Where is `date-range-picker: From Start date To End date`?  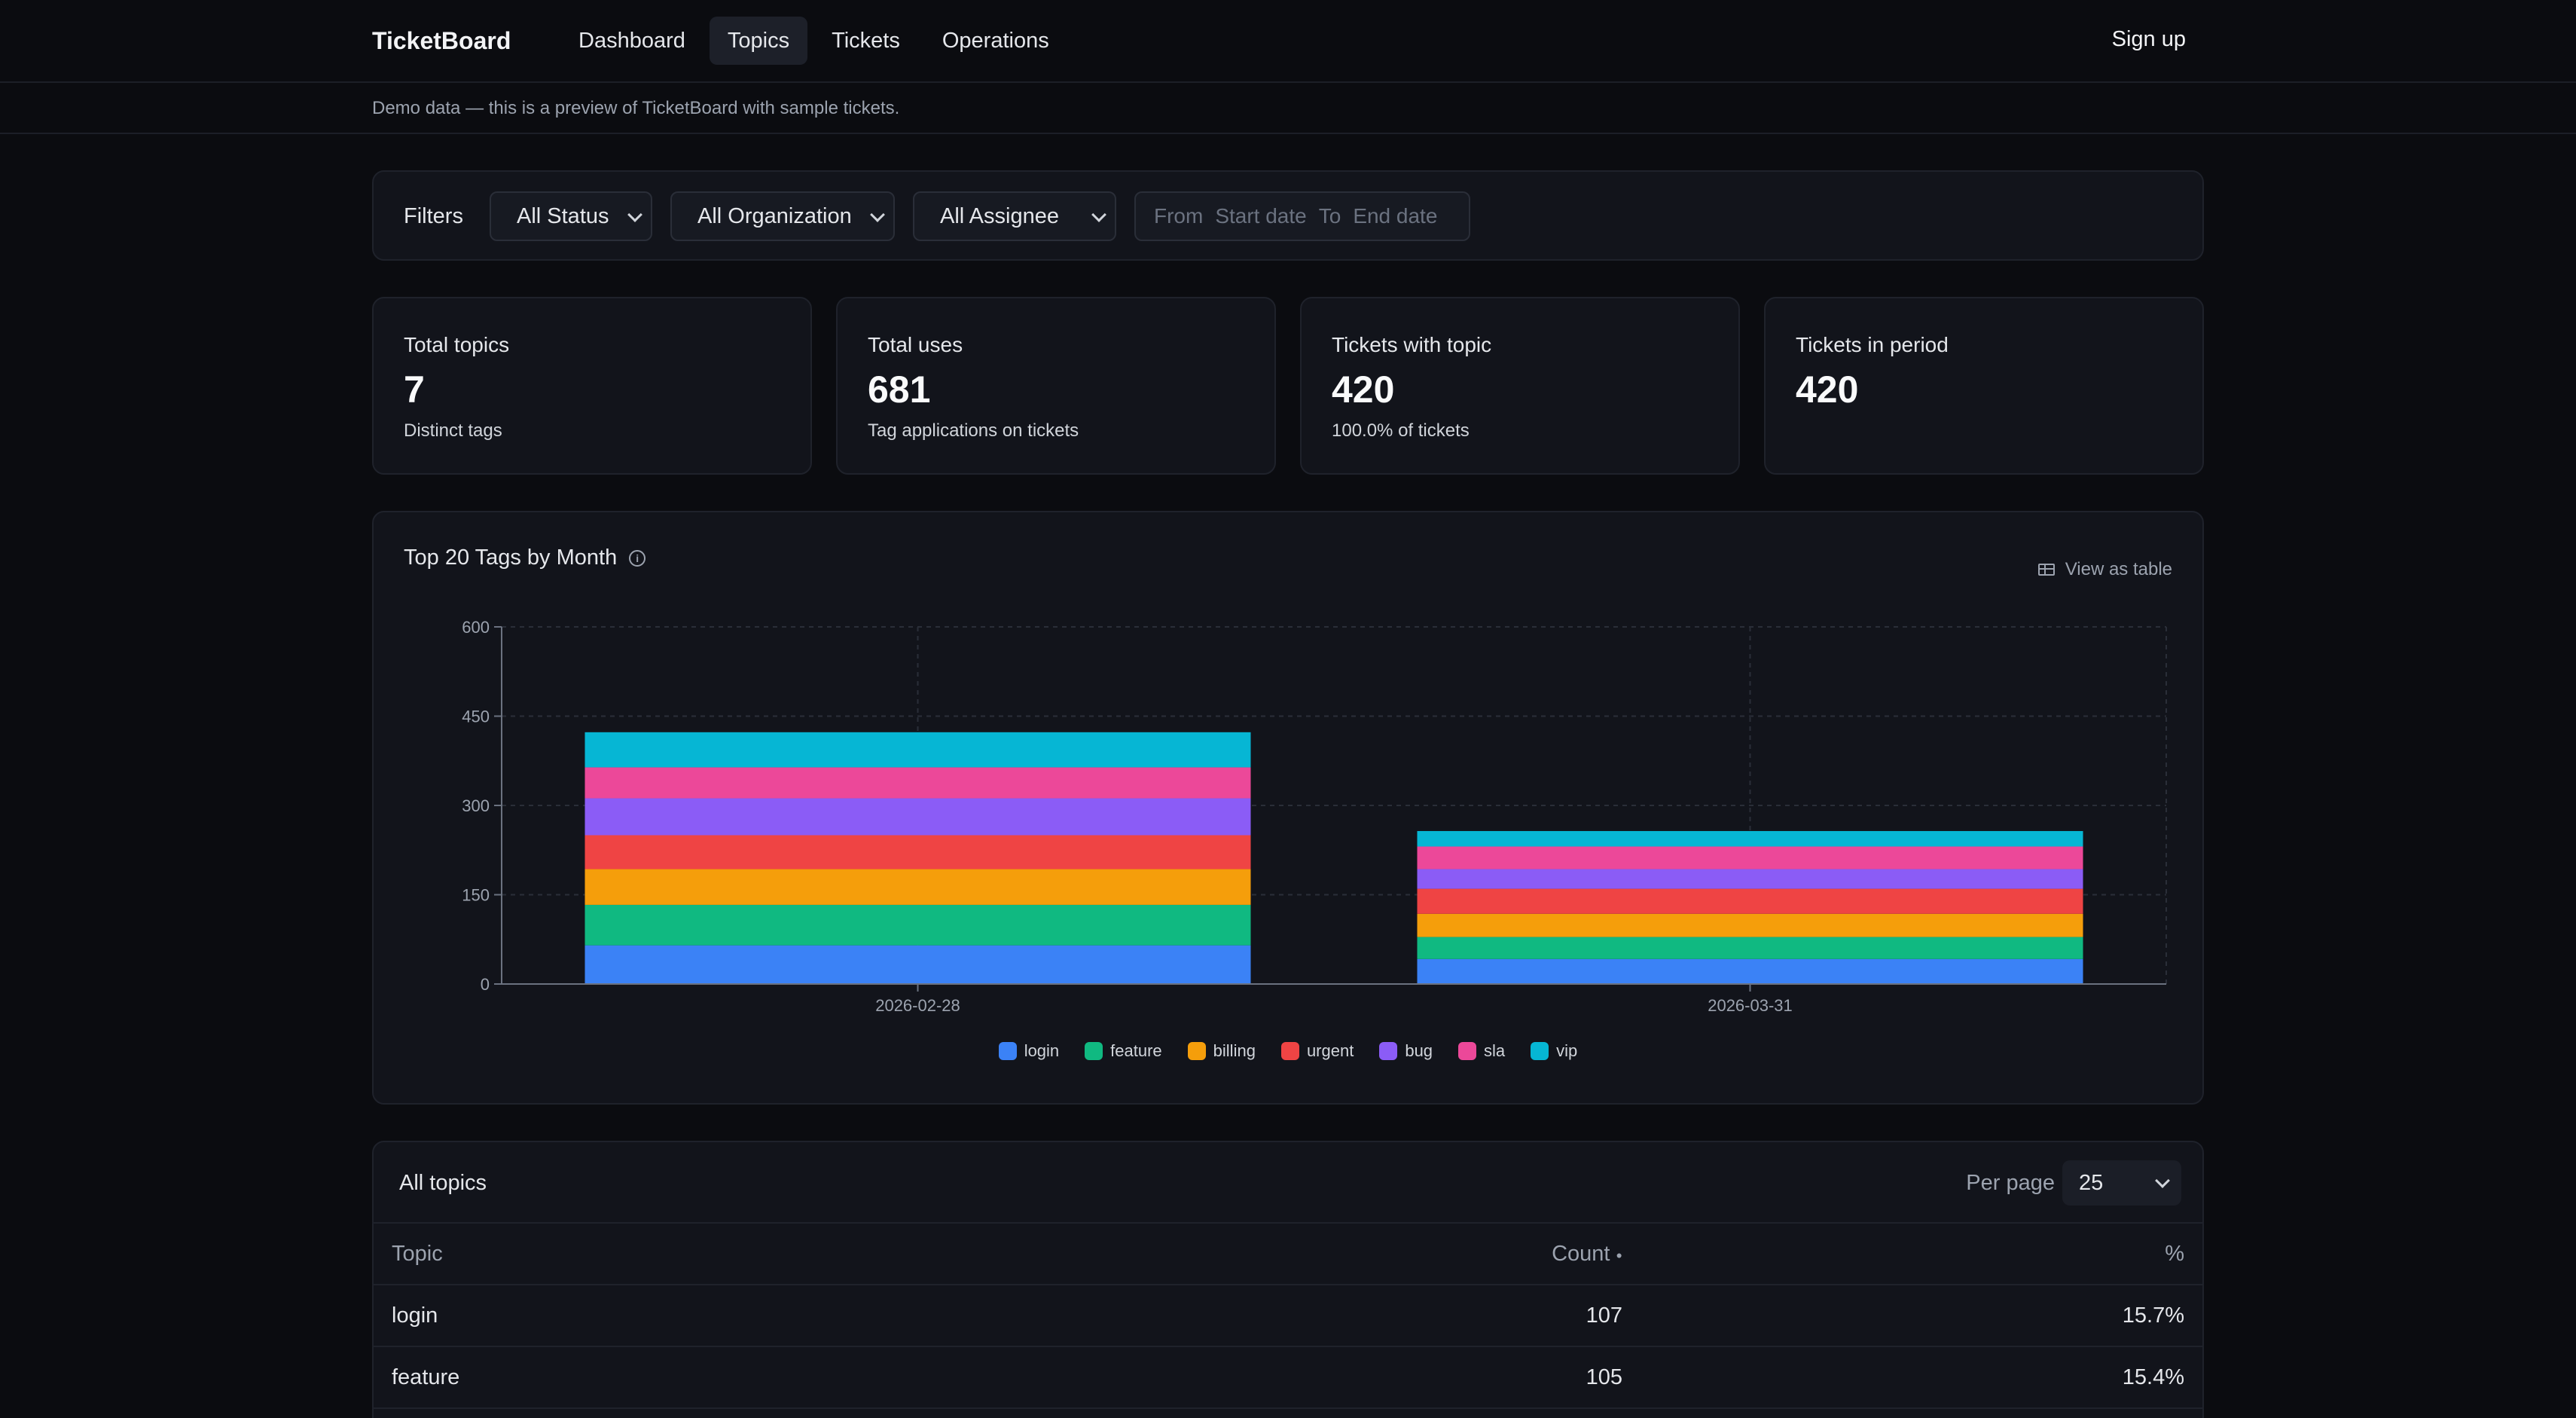
date-range-picker: From Start date To End date is located at coordinates (1302, 216).